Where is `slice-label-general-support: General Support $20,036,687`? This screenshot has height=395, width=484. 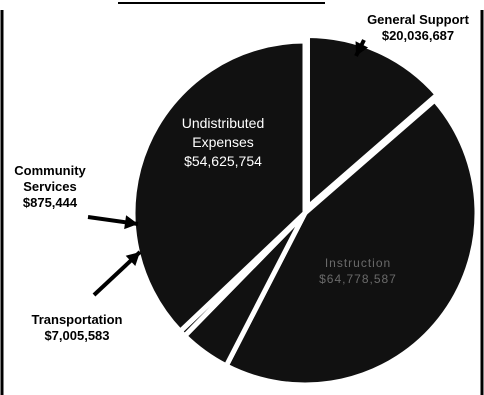
slice-label-general-support: General Support $20,036,687 is located at coordinates (418, 27).